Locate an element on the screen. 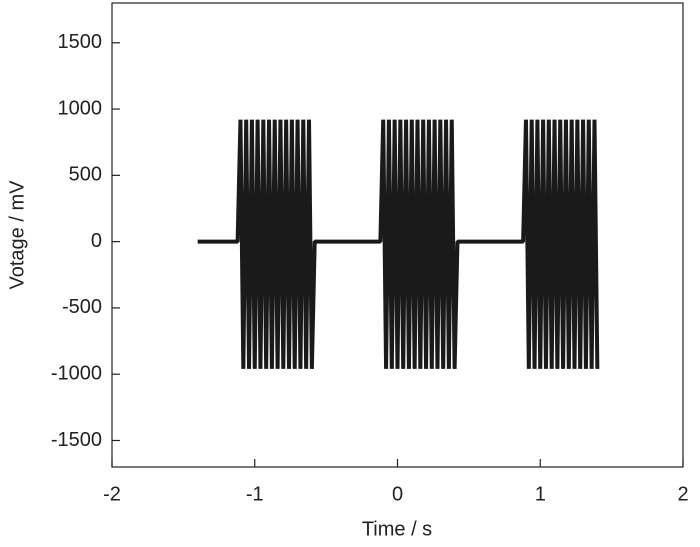 This screenshot has height=547, width=700. y-tick-label: -1000 is located at coordinates (76, 373).